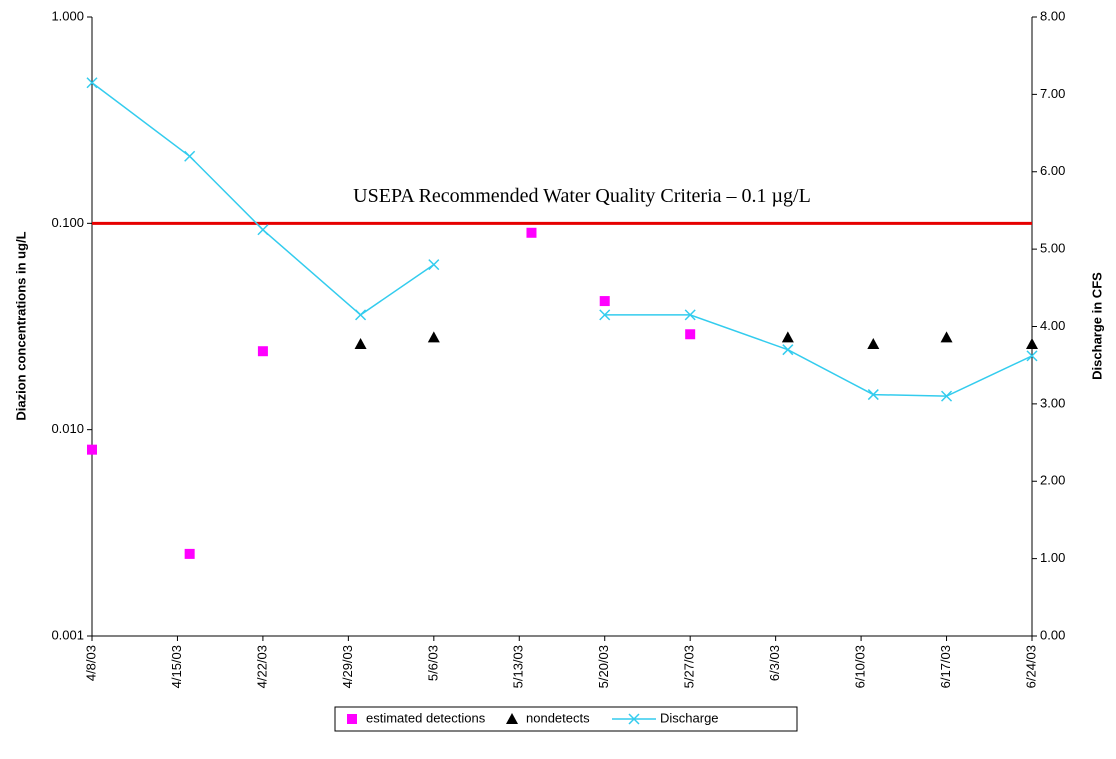  Describe the element at coordinates (261, 666) in the screenshot. I see `x-tick-label: 4/22/03` at that location.